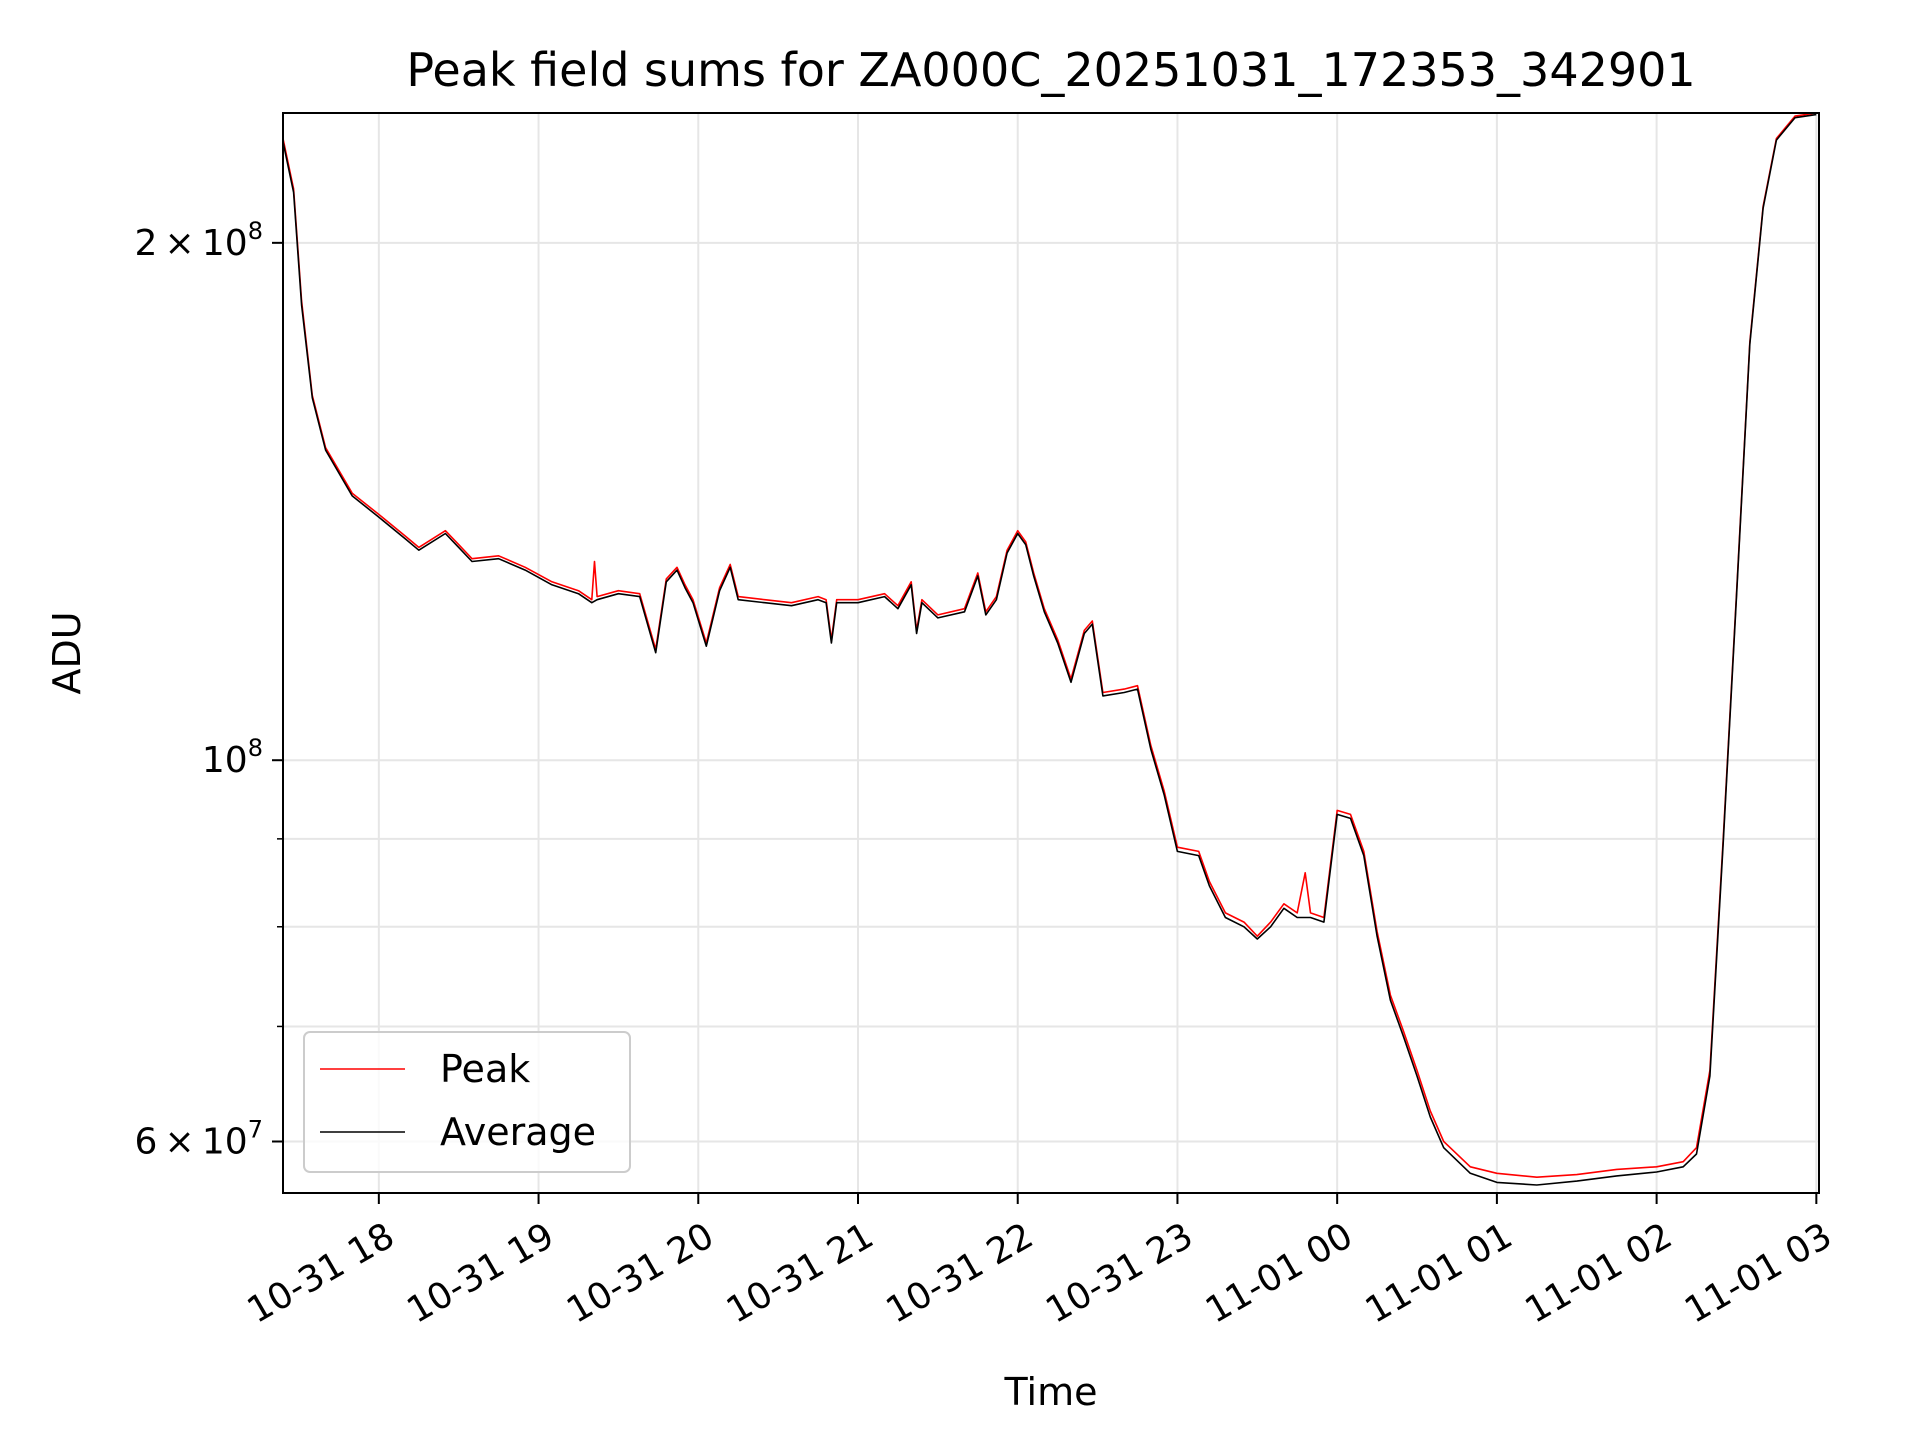  I want to click on y-tick-label: 108, so click(232, 757).